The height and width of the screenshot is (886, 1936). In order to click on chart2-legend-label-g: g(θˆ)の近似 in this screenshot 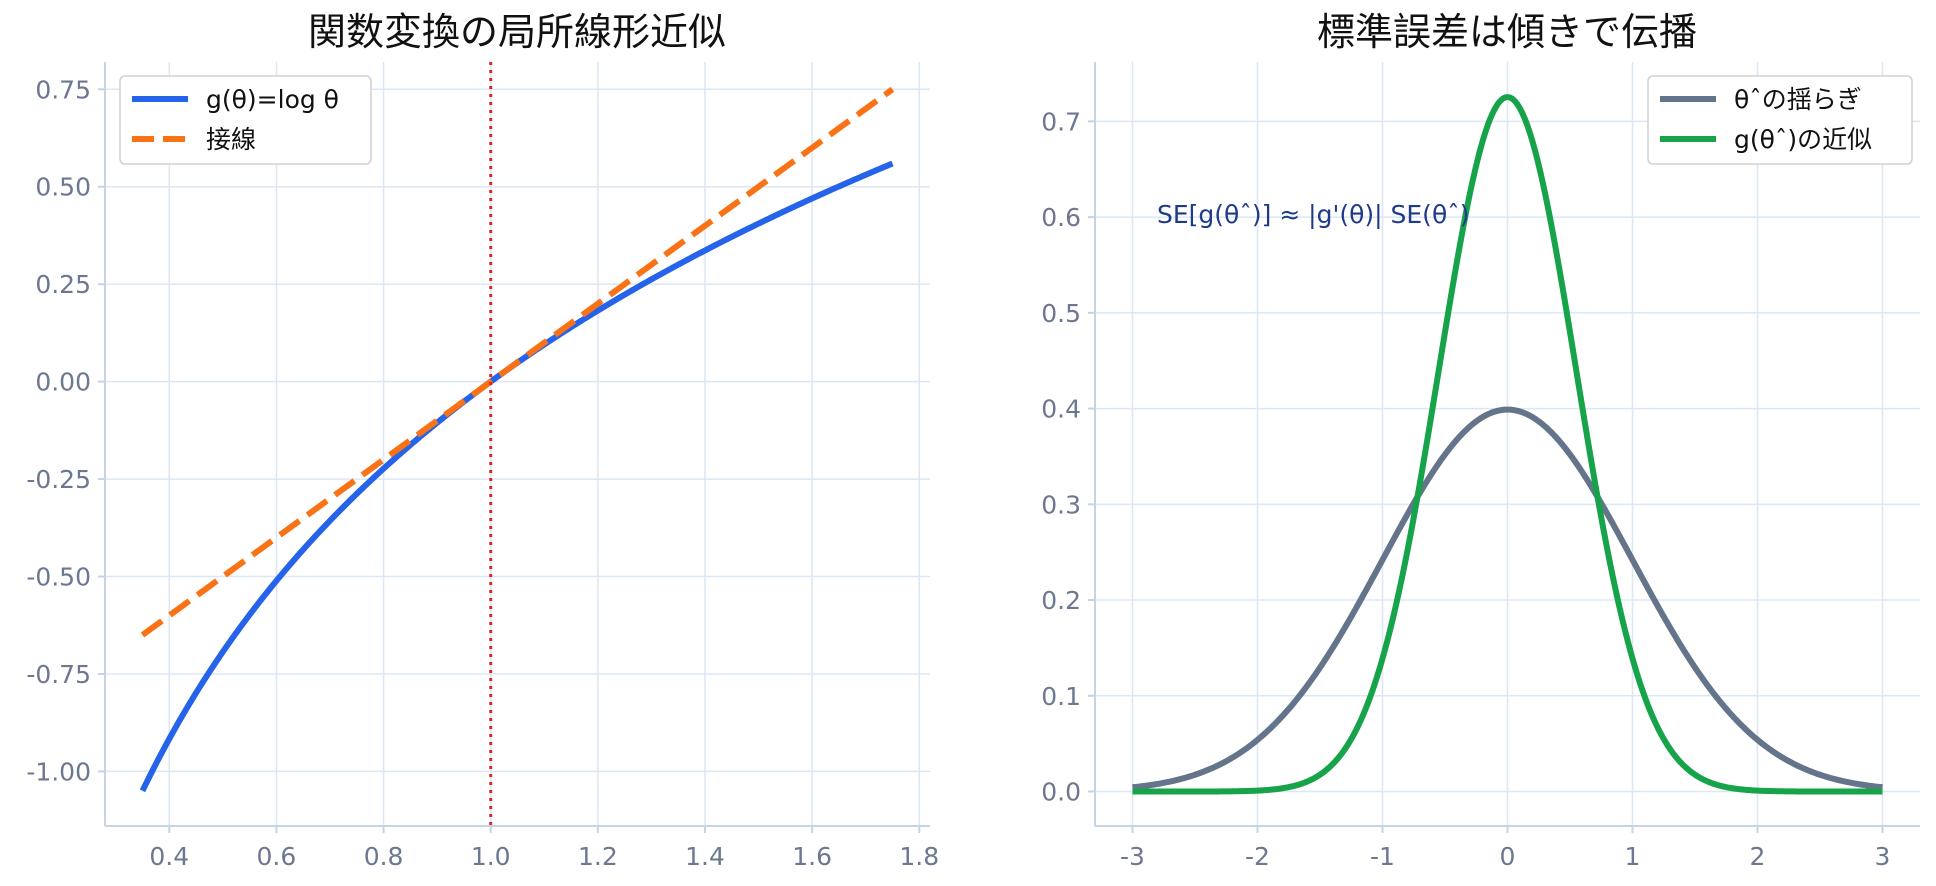, I will do `click(1803, 139)`.